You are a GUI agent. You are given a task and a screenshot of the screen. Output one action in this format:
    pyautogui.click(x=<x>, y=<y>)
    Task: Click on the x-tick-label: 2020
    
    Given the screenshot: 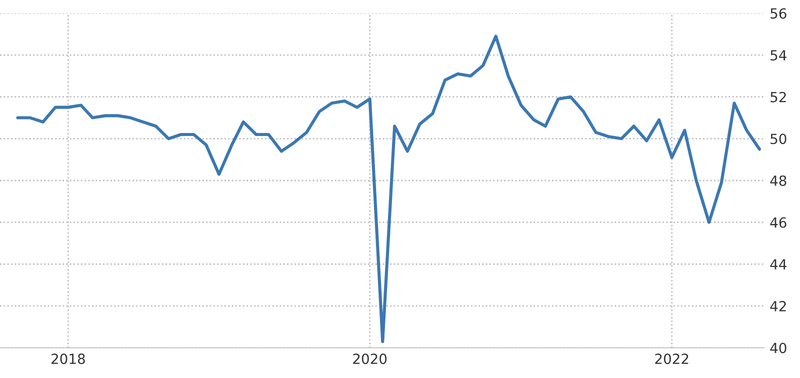 What is the action you would take?
    pyautogui.click(x=370, y=359)
    